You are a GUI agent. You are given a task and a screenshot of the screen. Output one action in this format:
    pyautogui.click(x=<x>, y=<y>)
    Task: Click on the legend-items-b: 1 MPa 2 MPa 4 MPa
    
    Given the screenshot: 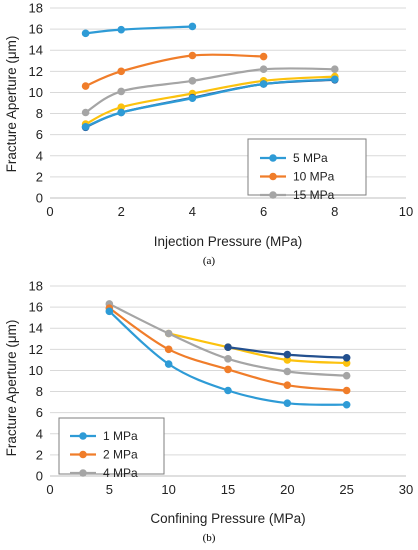 What is the action you would take?
    pyautogui.click(x=104, y=454)
    